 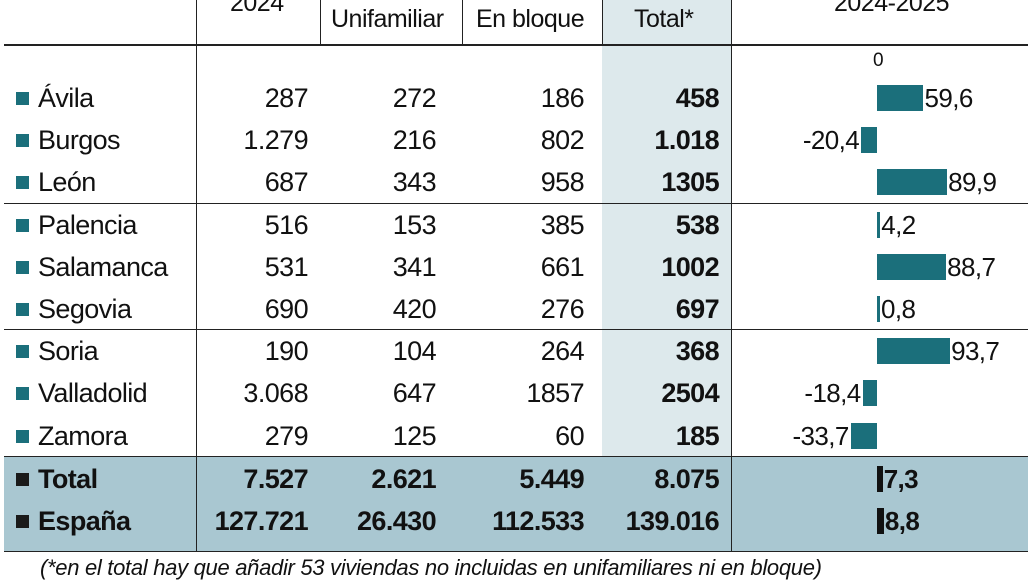 What do you see at coordinates (948, 98) in the screenshot?
I see `change-label: 59,6` at bounding box center [948, 98].